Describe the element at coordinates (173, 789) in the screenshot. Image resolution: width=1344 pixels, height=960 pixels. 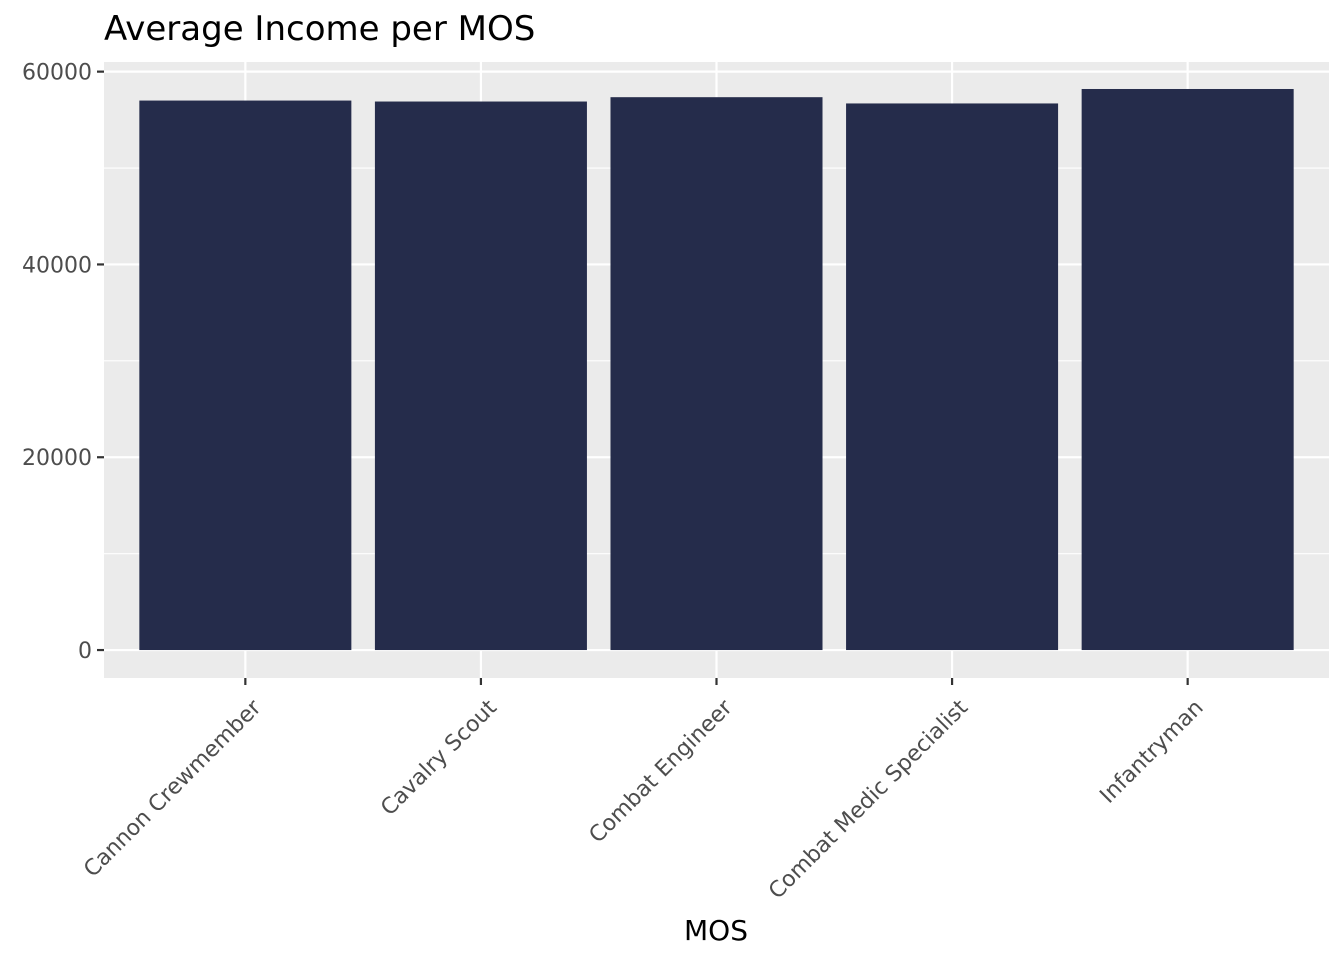
I see `x-tick-label: Cannon Crewmember` at that location.